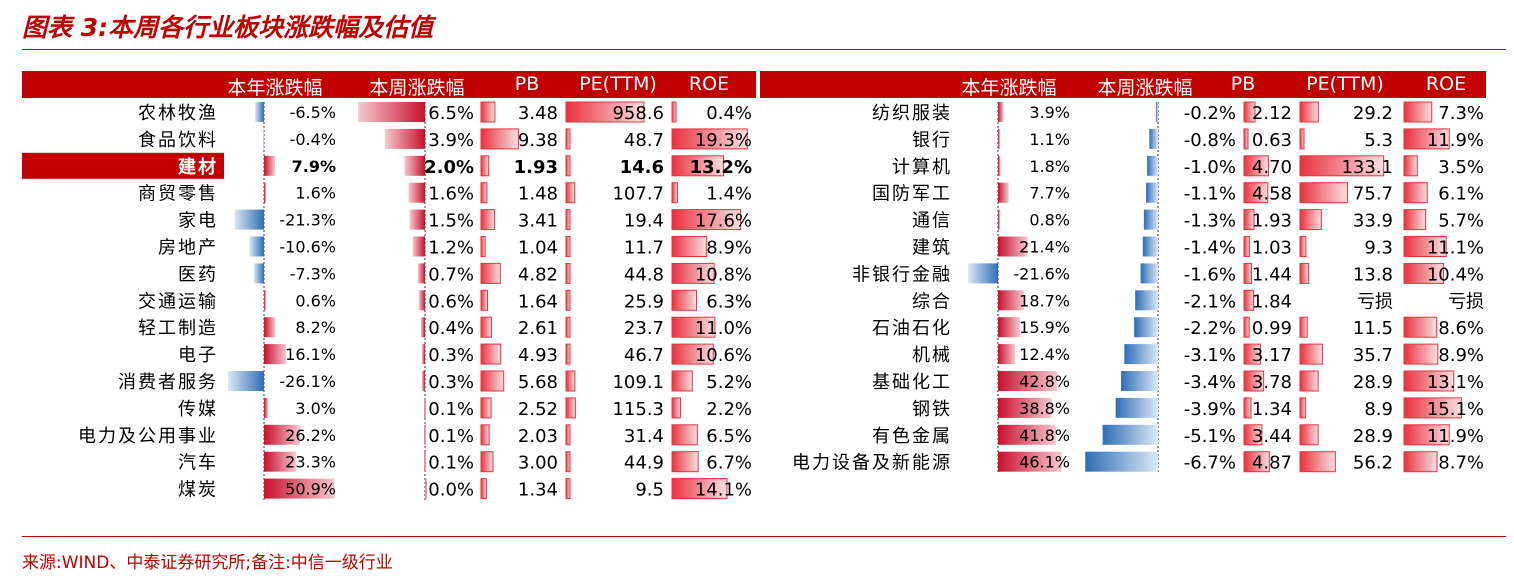  What do you see at coordinates (729, 248) in the screenshot?
I see `roe-value: 8.9%` at bounding box center [729, 248].